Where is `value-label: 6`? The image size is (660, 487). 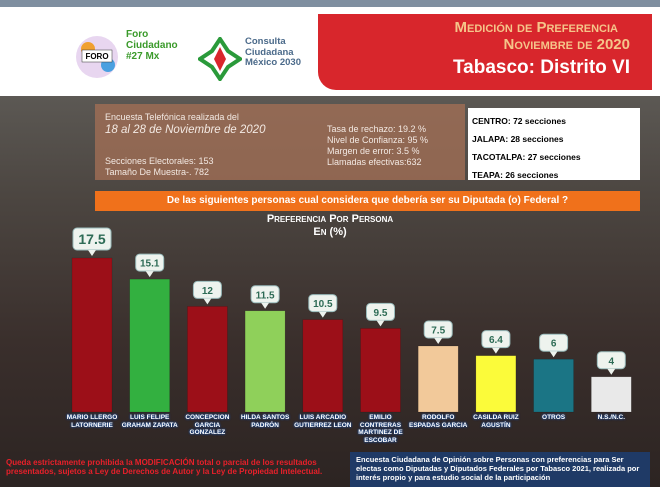 value-label: 6 is located at coordinates (554, 344).